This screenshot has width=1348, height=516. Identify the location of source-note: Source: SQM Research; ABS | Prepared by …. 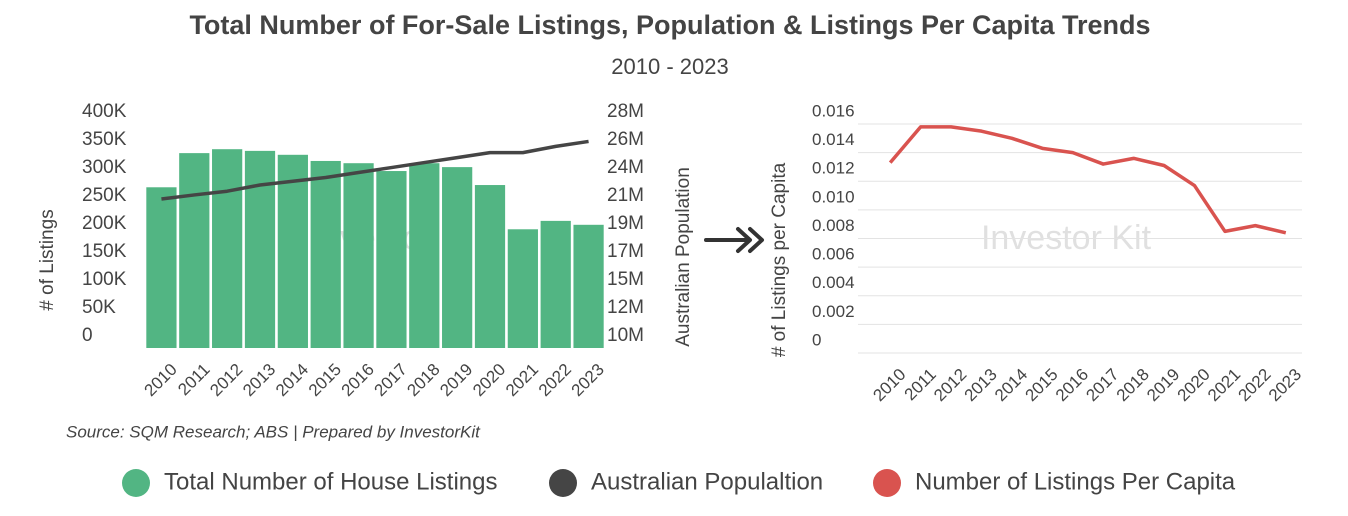
(273, 431).